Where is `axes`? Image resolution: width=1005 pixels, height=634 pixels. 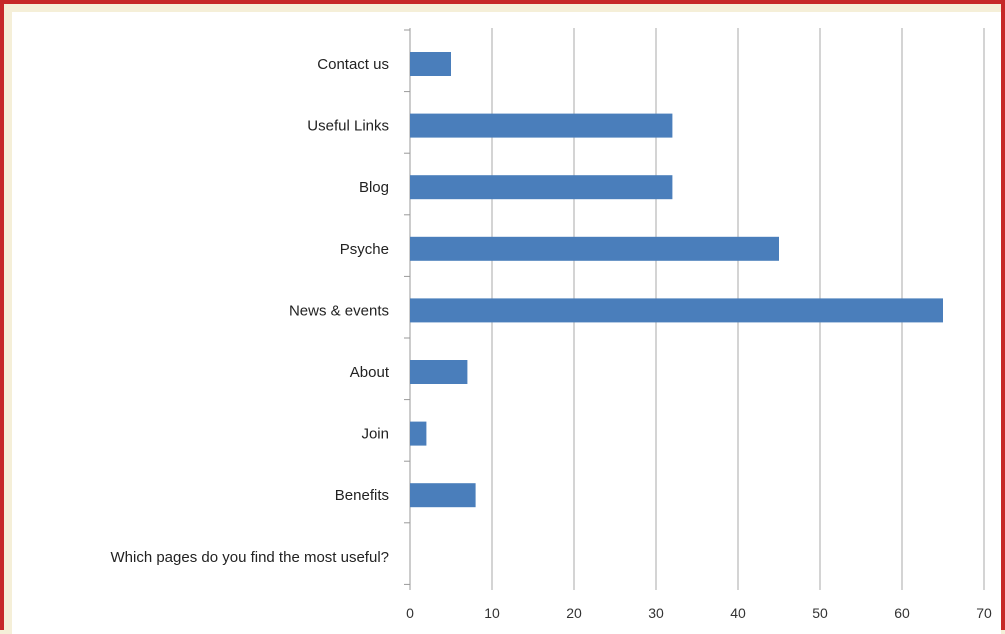
axes is located at coordinates (407, 309).